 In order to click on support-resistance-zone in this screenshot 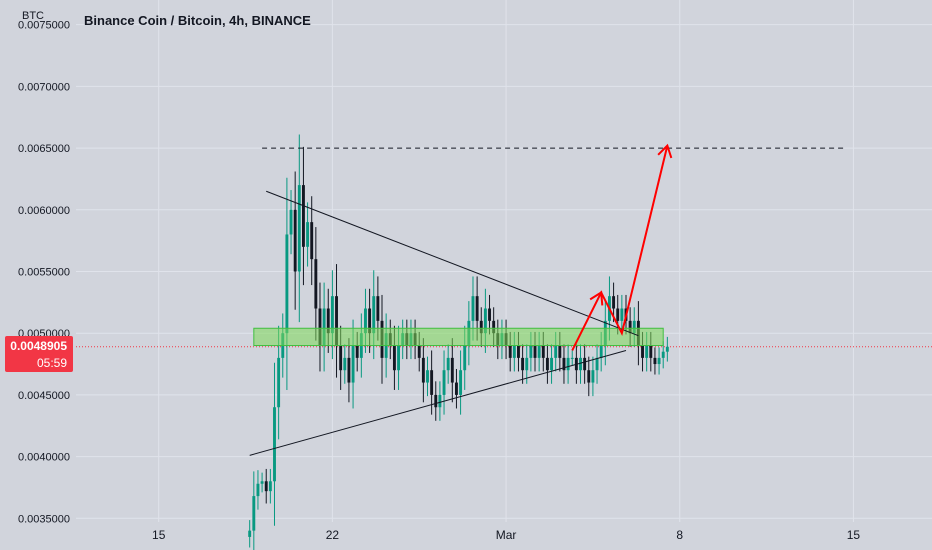, I will do `click(458, 337)`.